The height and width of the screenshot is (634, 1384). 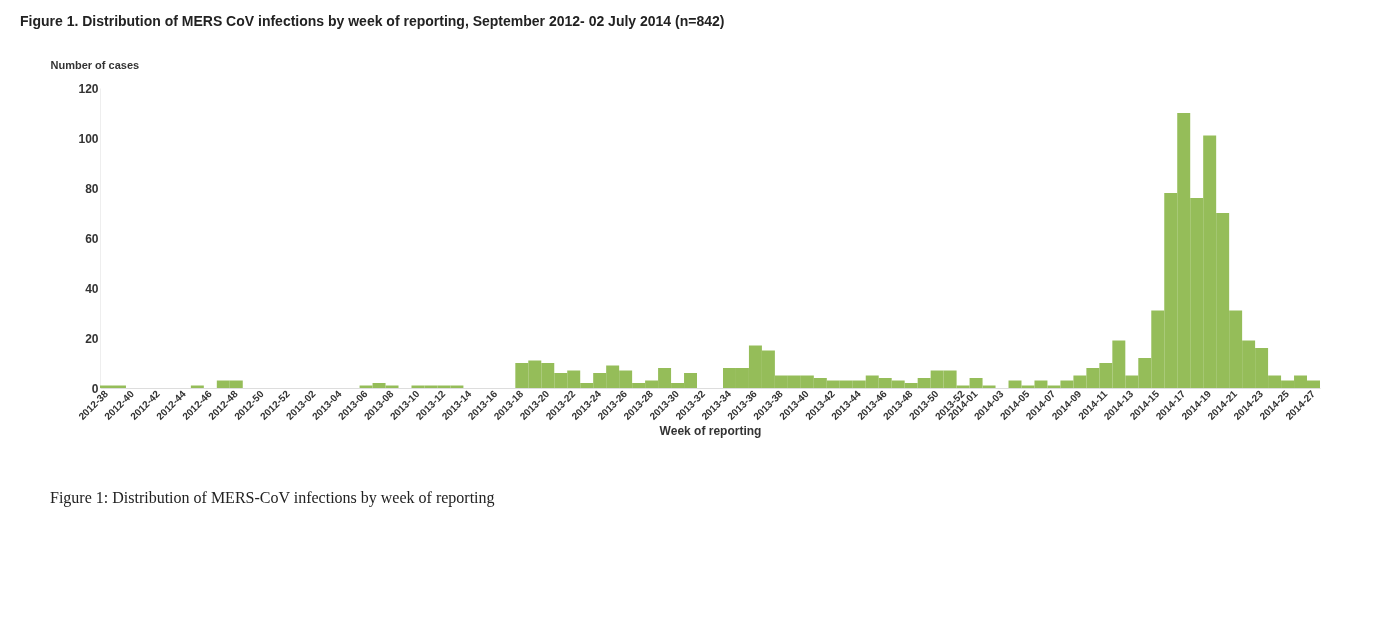 I want to click on y-tick-label: 120, so click(x=88, y=88).